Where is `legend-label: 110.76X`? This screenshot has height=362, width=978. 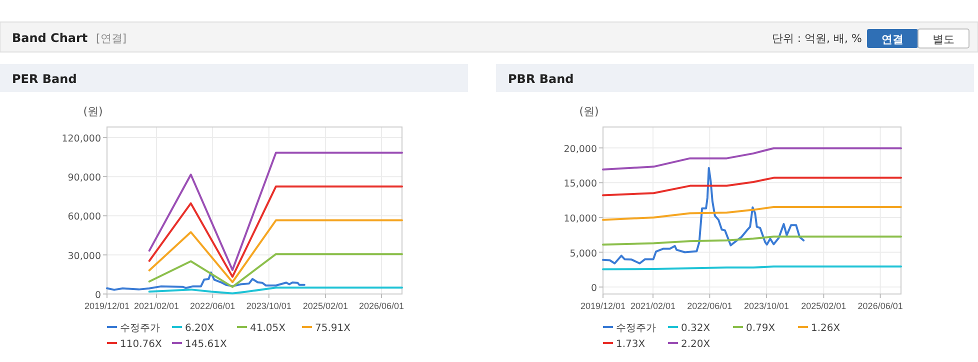 legend-label: 110.76X is located at coordinates (141, 344).